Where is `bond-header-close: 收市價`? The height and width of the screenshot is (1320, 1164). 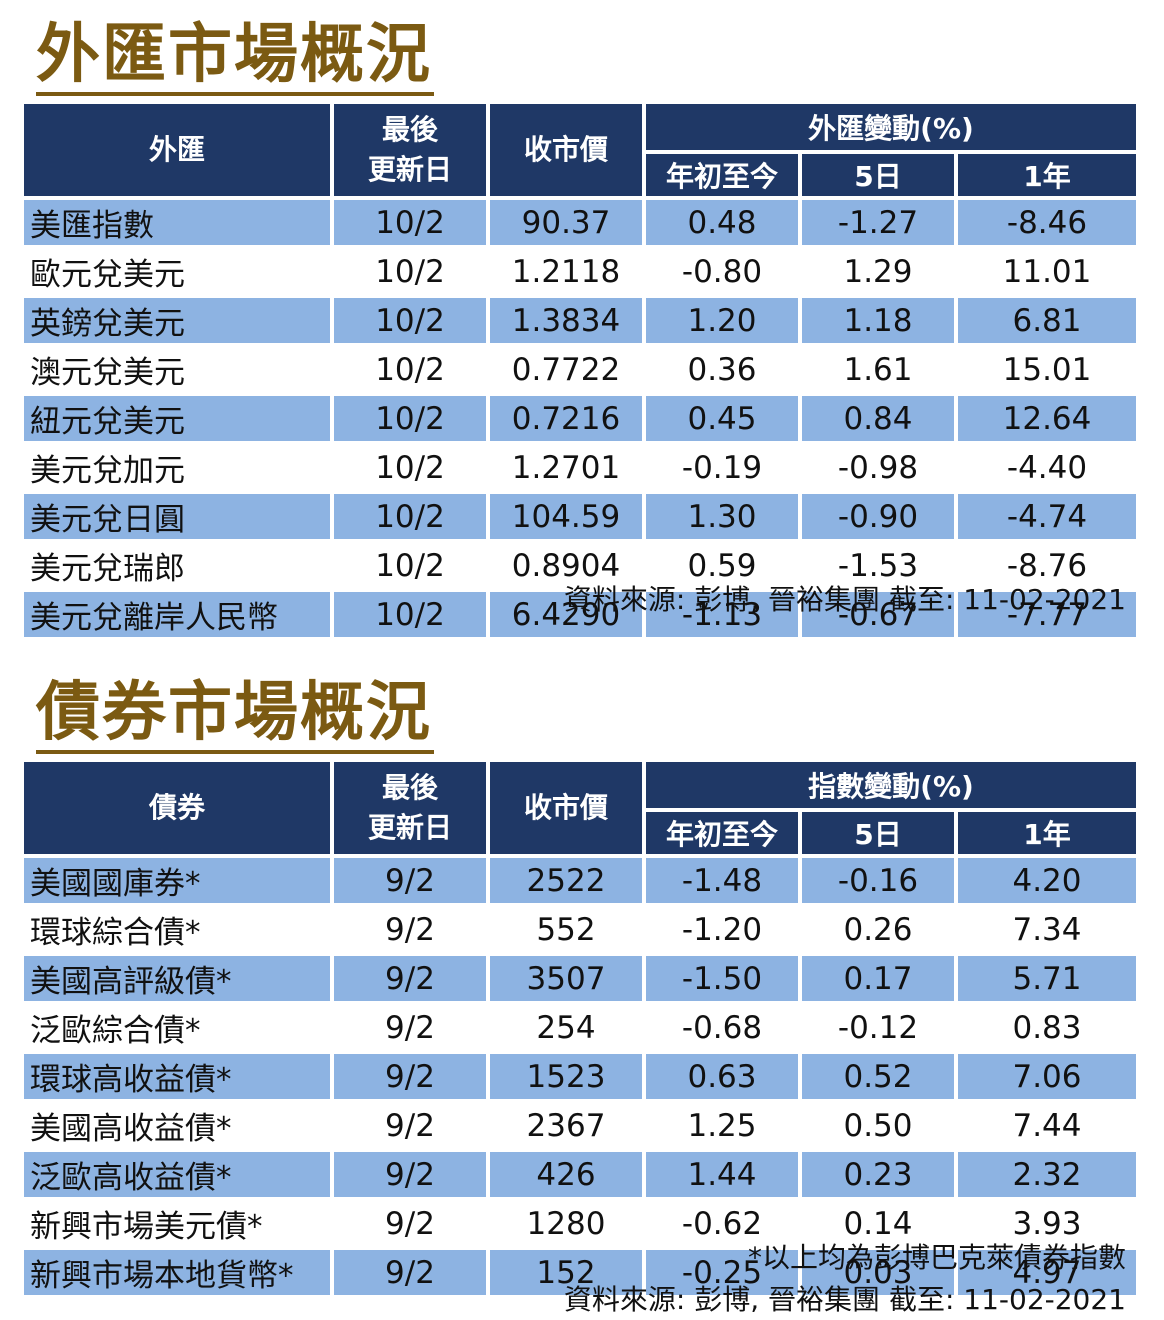 bond-header-close: 收市價 is located at coordinates (568, 810).